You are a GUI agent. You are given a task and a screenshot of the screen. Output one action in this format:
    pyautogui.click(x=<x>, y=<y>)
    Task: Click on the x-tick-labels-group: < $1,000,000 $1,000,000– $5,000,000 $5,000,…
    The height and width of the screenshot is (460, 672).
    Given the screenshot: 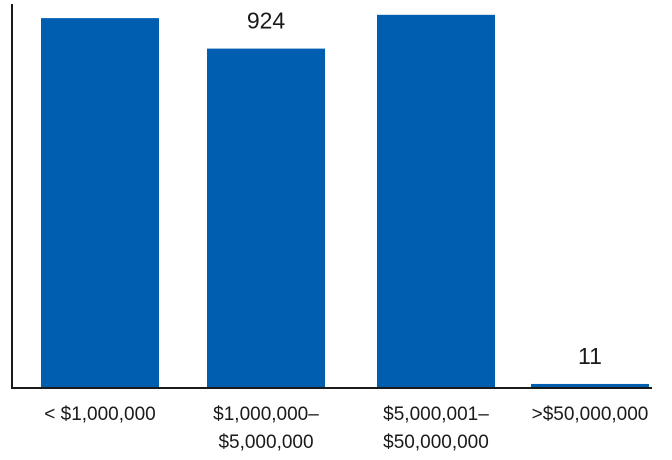 What is the action you would take?
    pyautogui.click(x=346, y=428)
    